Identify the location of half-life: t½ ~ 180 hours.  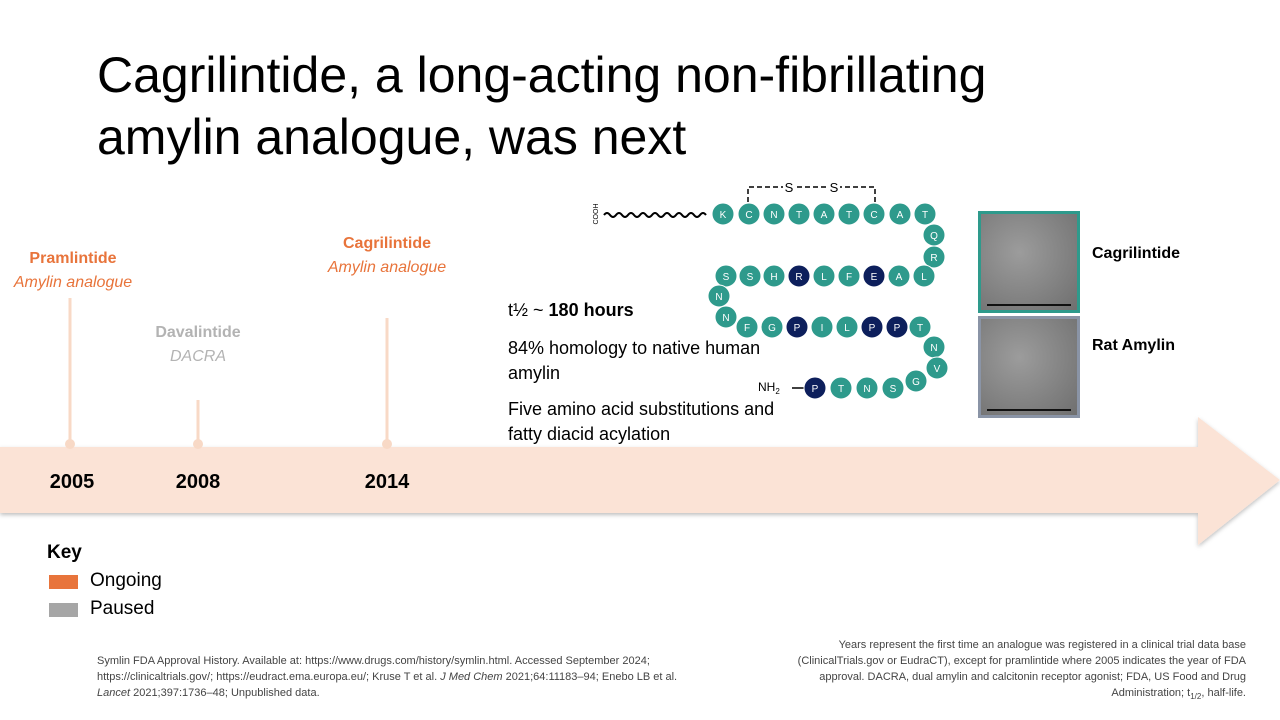
(643, 310).